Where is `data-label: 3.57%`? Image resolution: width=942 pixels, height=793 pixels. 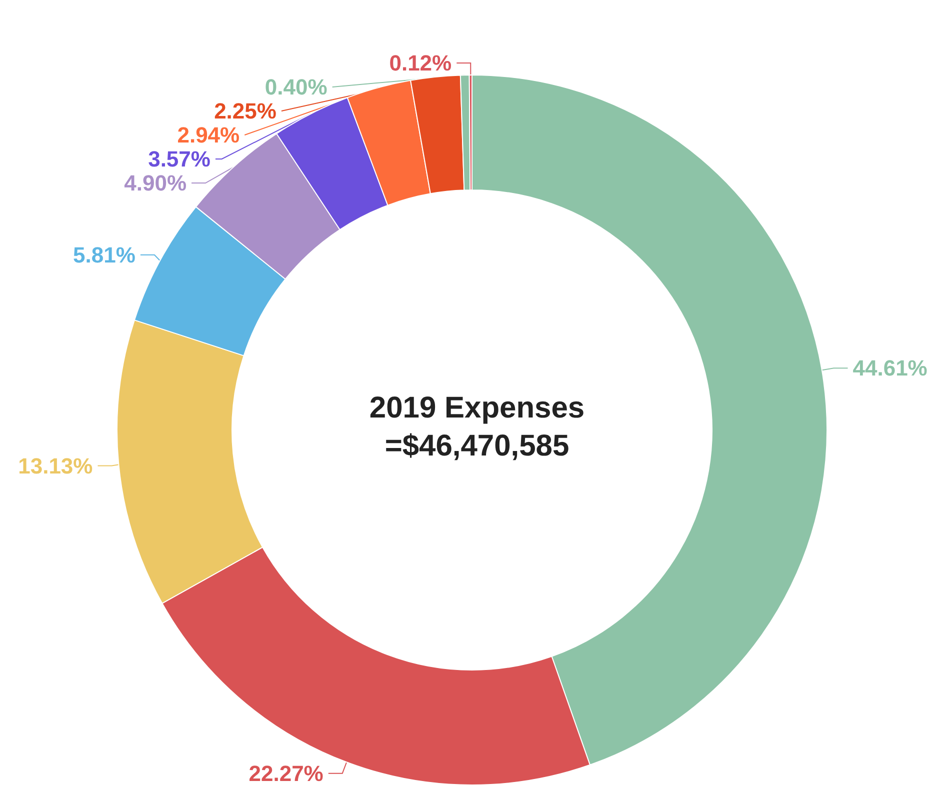 data-label: 3.57% is located at coordinates (179, 159).